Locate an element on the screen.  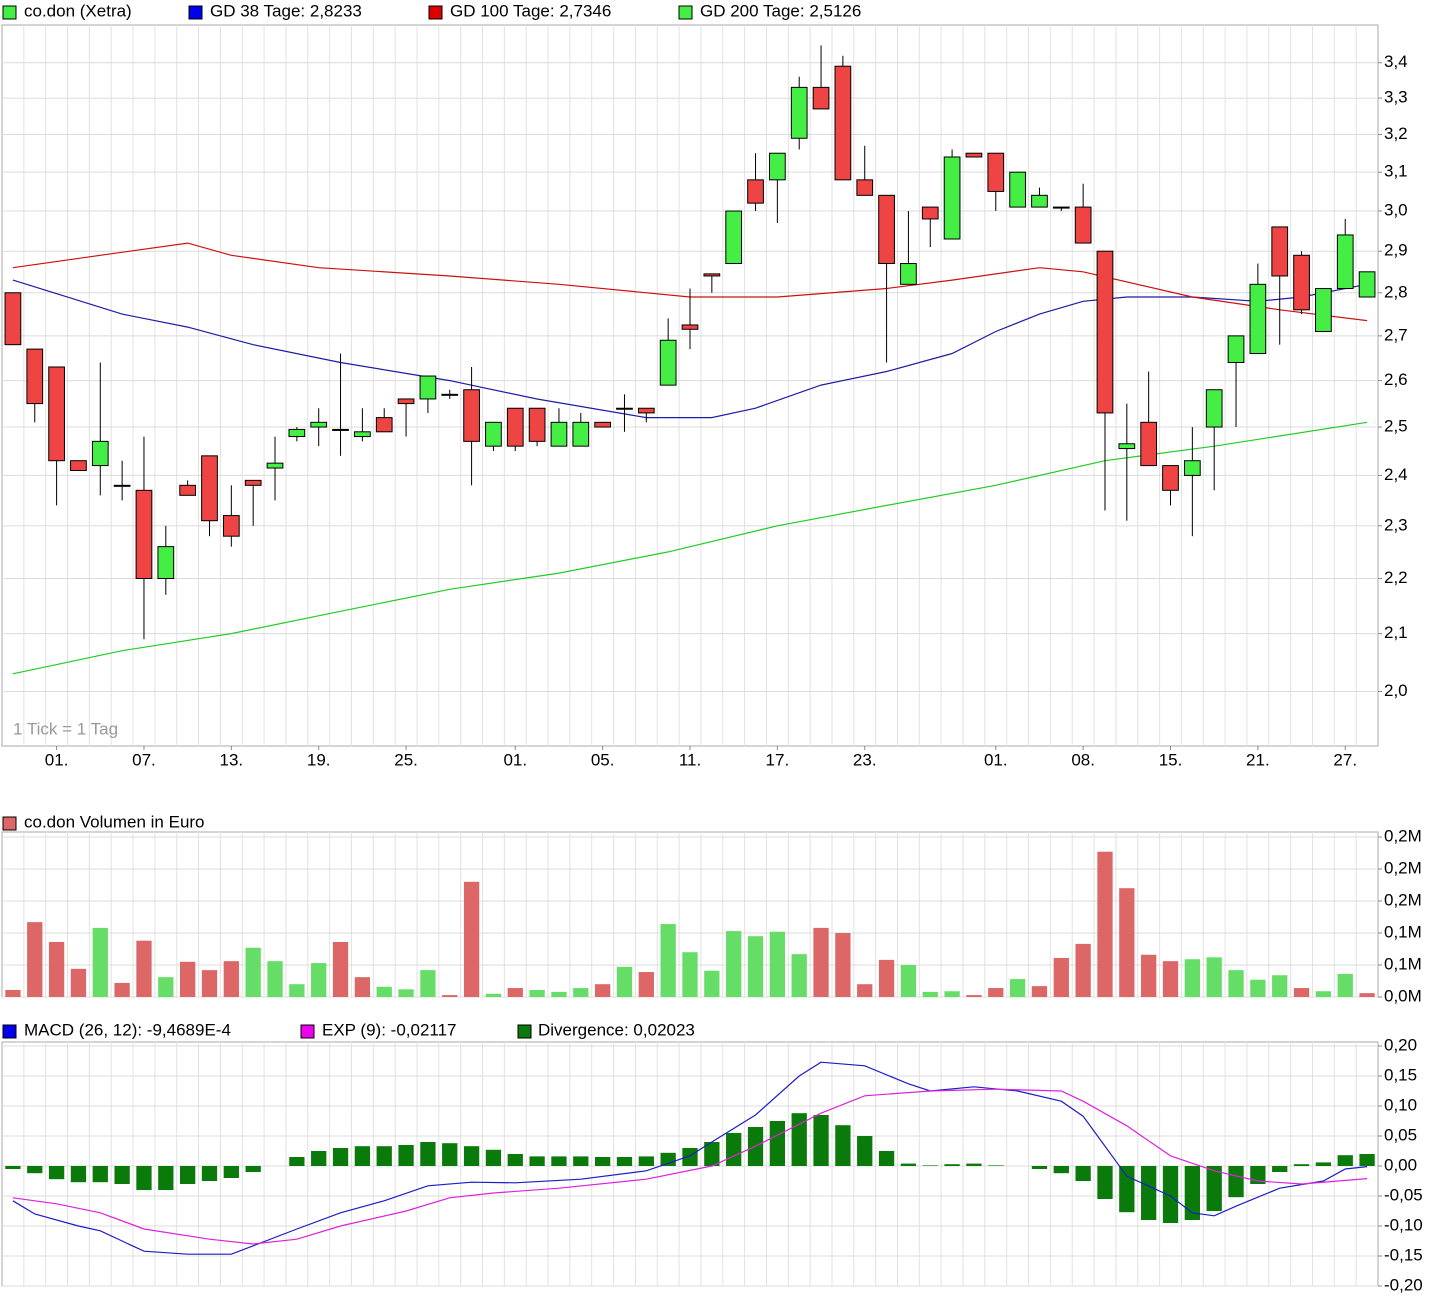
x-tick-label: 11. is located at coordinates (690, 759).